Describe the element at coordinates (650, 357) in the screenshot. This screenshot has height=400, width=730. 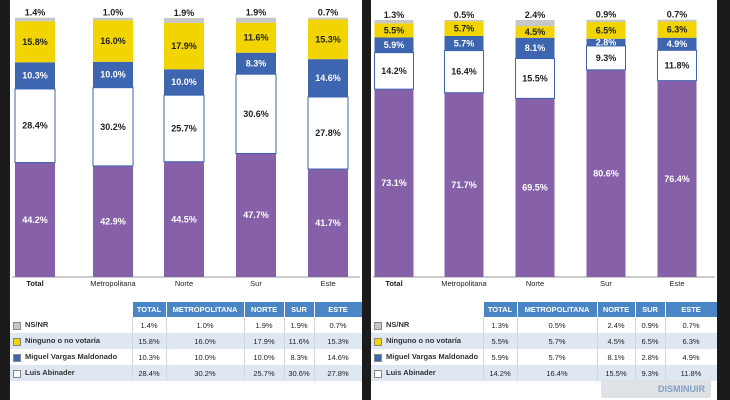
I see `table-cell: 2.8%` at that location.